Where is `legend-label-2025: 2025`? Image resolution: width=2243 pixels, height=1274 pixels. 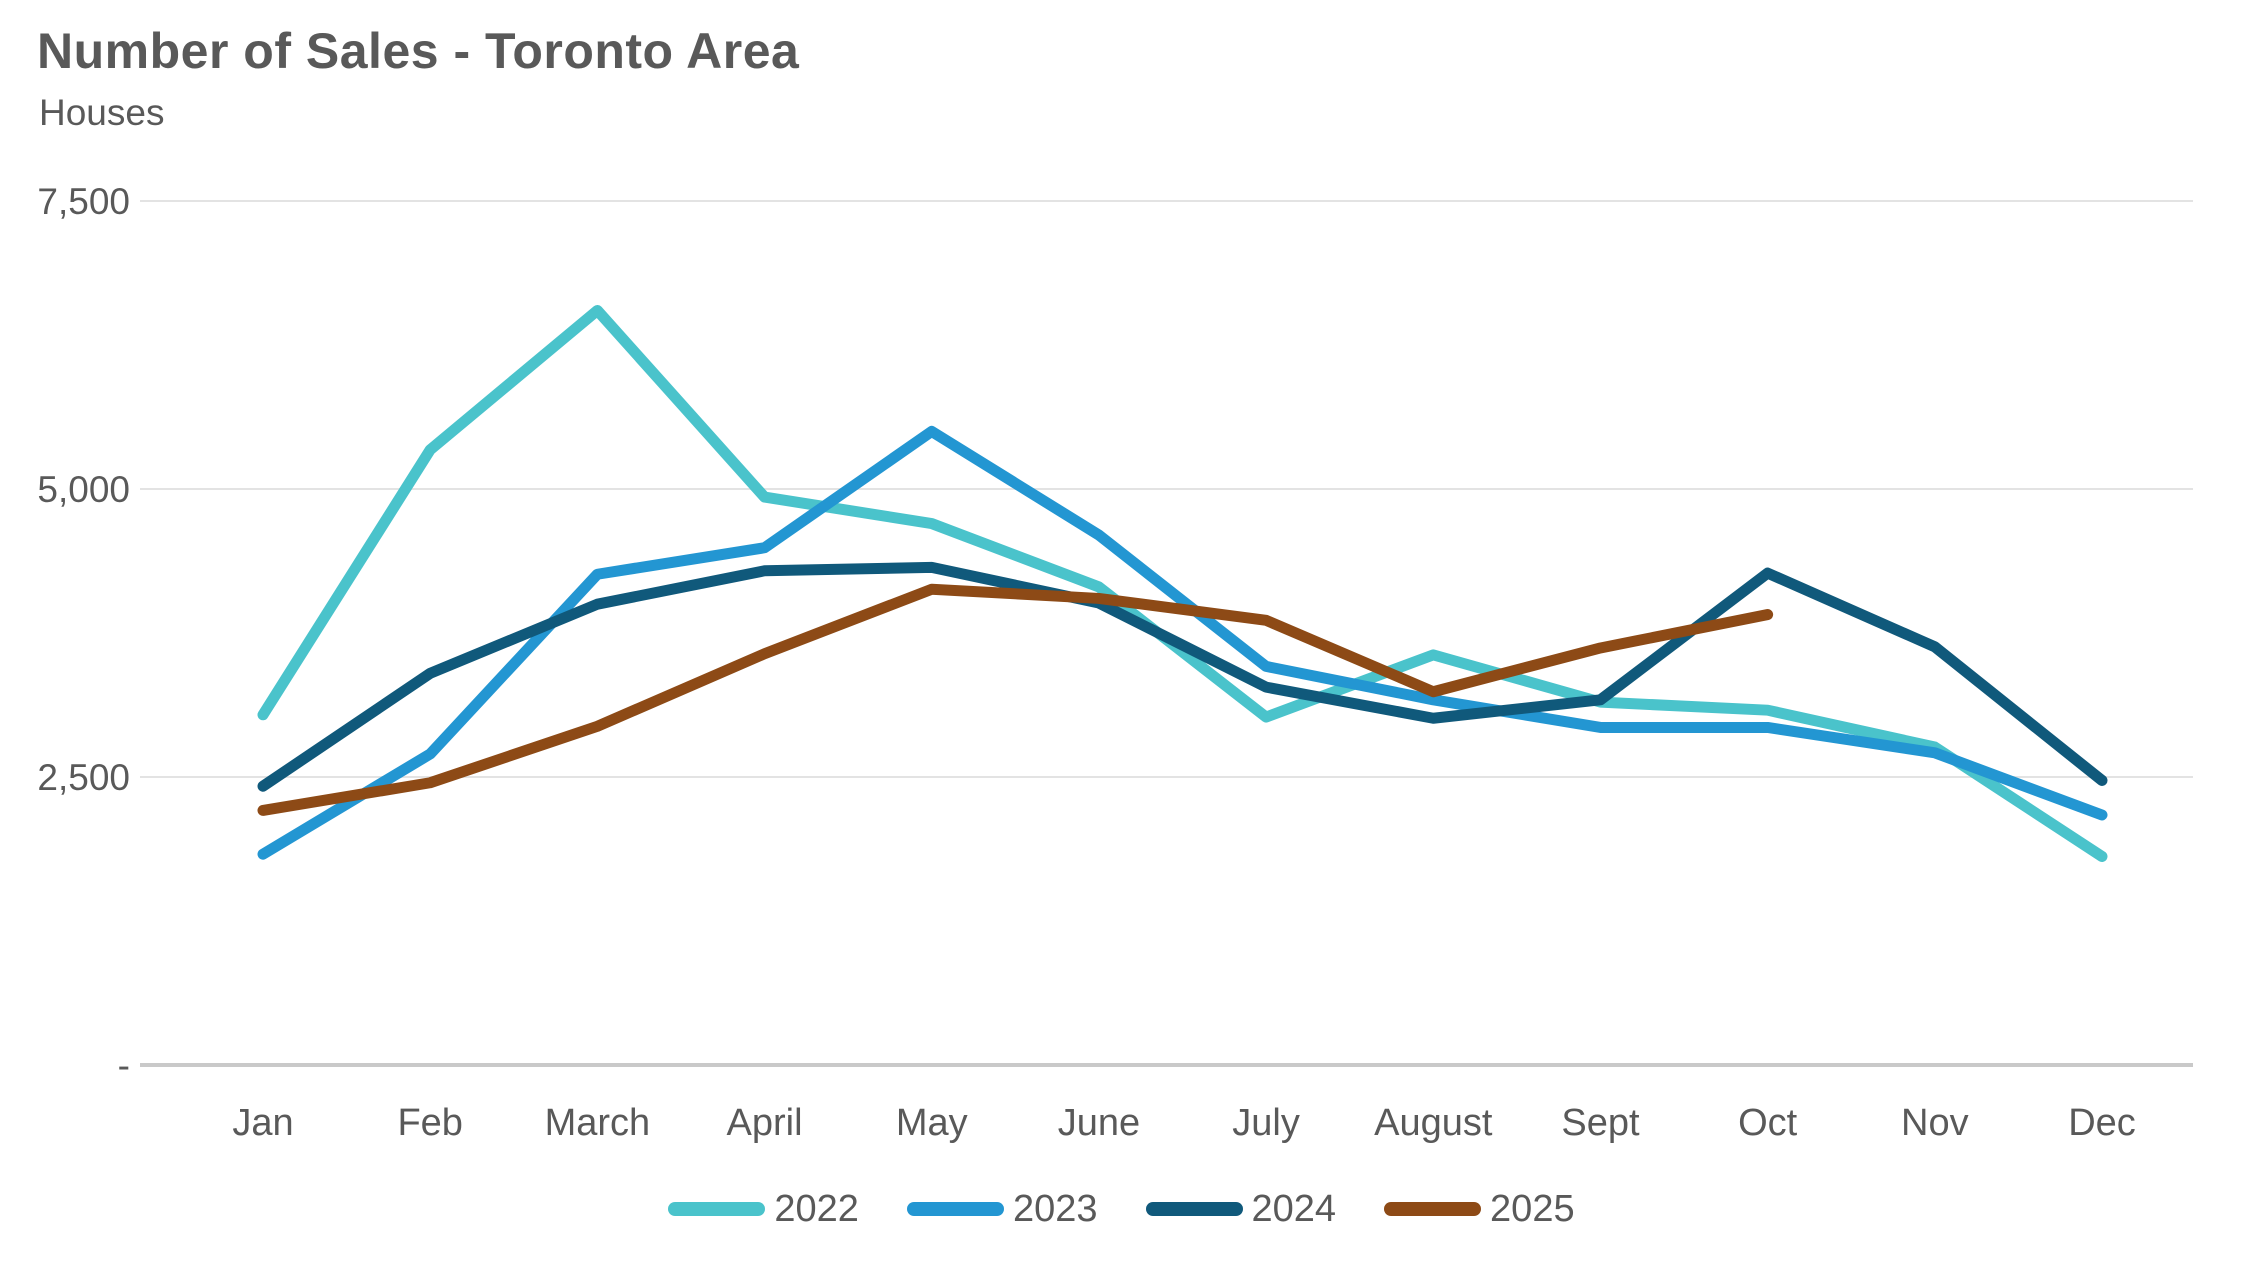
legend-label-2025: 2025 is located at coordinates (1532, 1209).